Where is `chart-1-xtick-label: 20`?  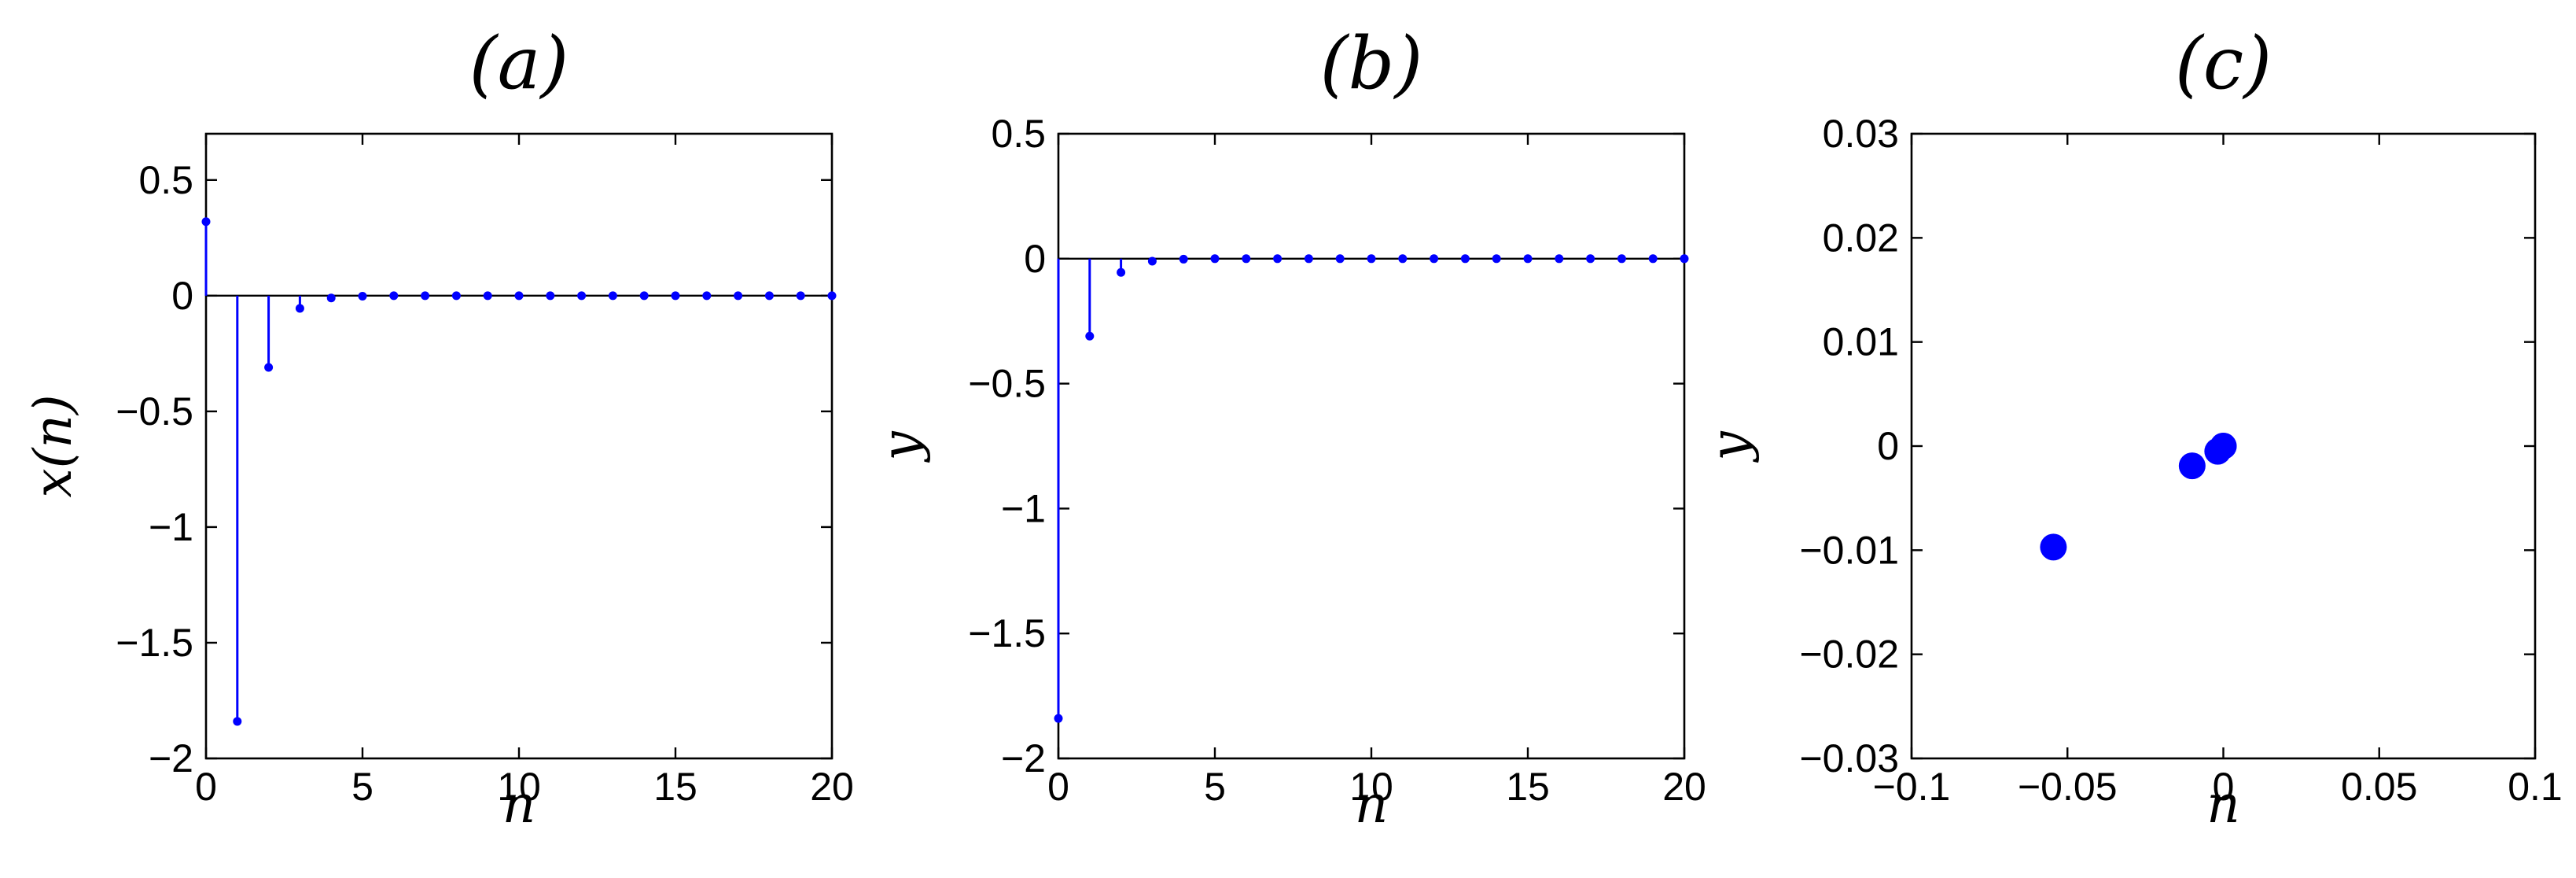 chart-1-xtick-label: 20 is located at coordinates (1684, 787).